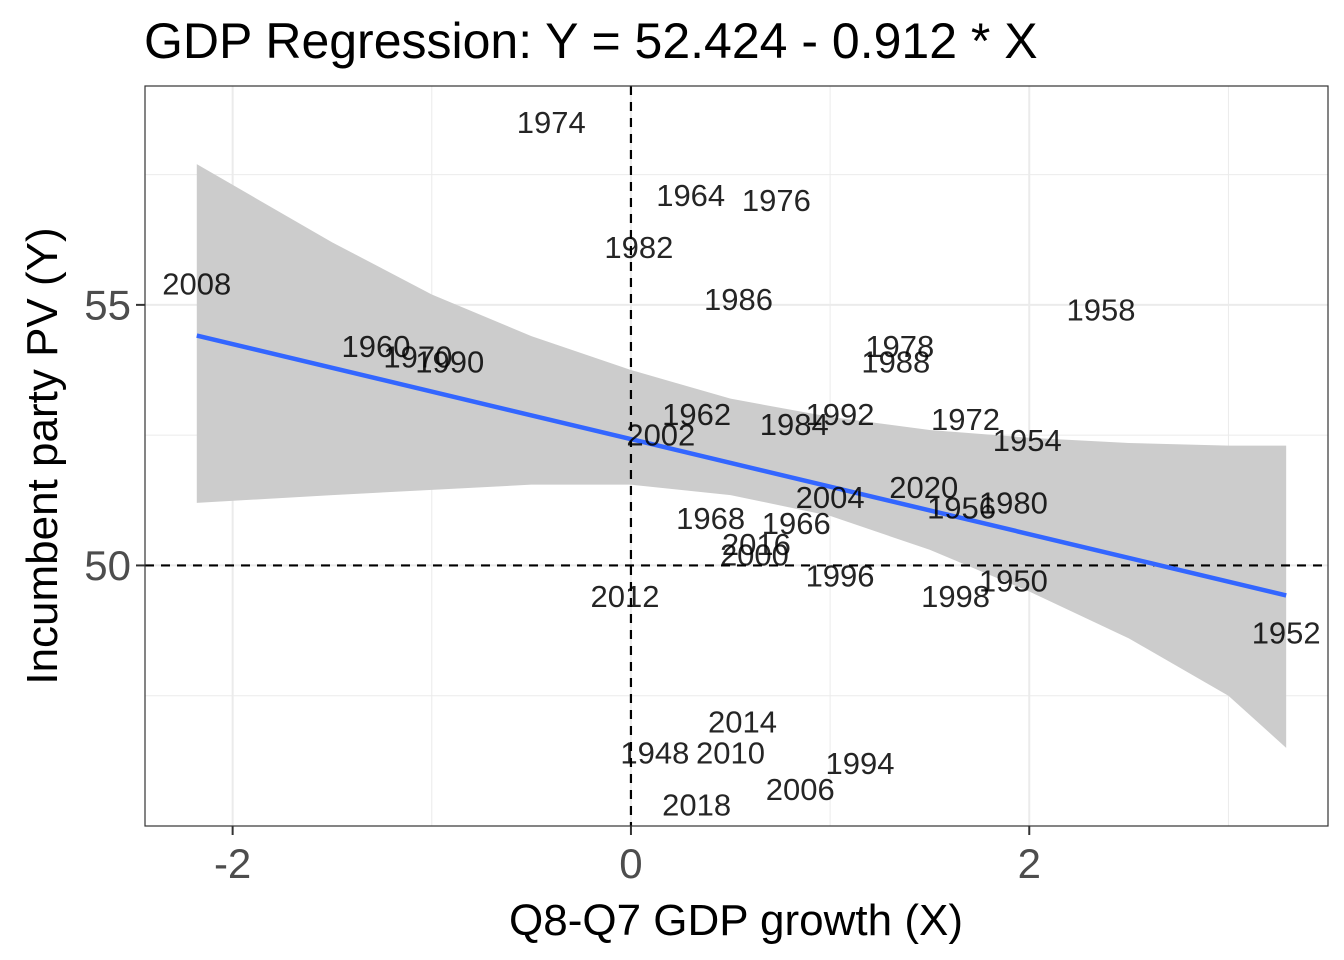 Image resolution: width=1344 pixels, height=960 pixels. What do you see at coordinates (107, 304) in the screenshot?
I see `y-tick-label: 55` at bounding box center [107, 304].